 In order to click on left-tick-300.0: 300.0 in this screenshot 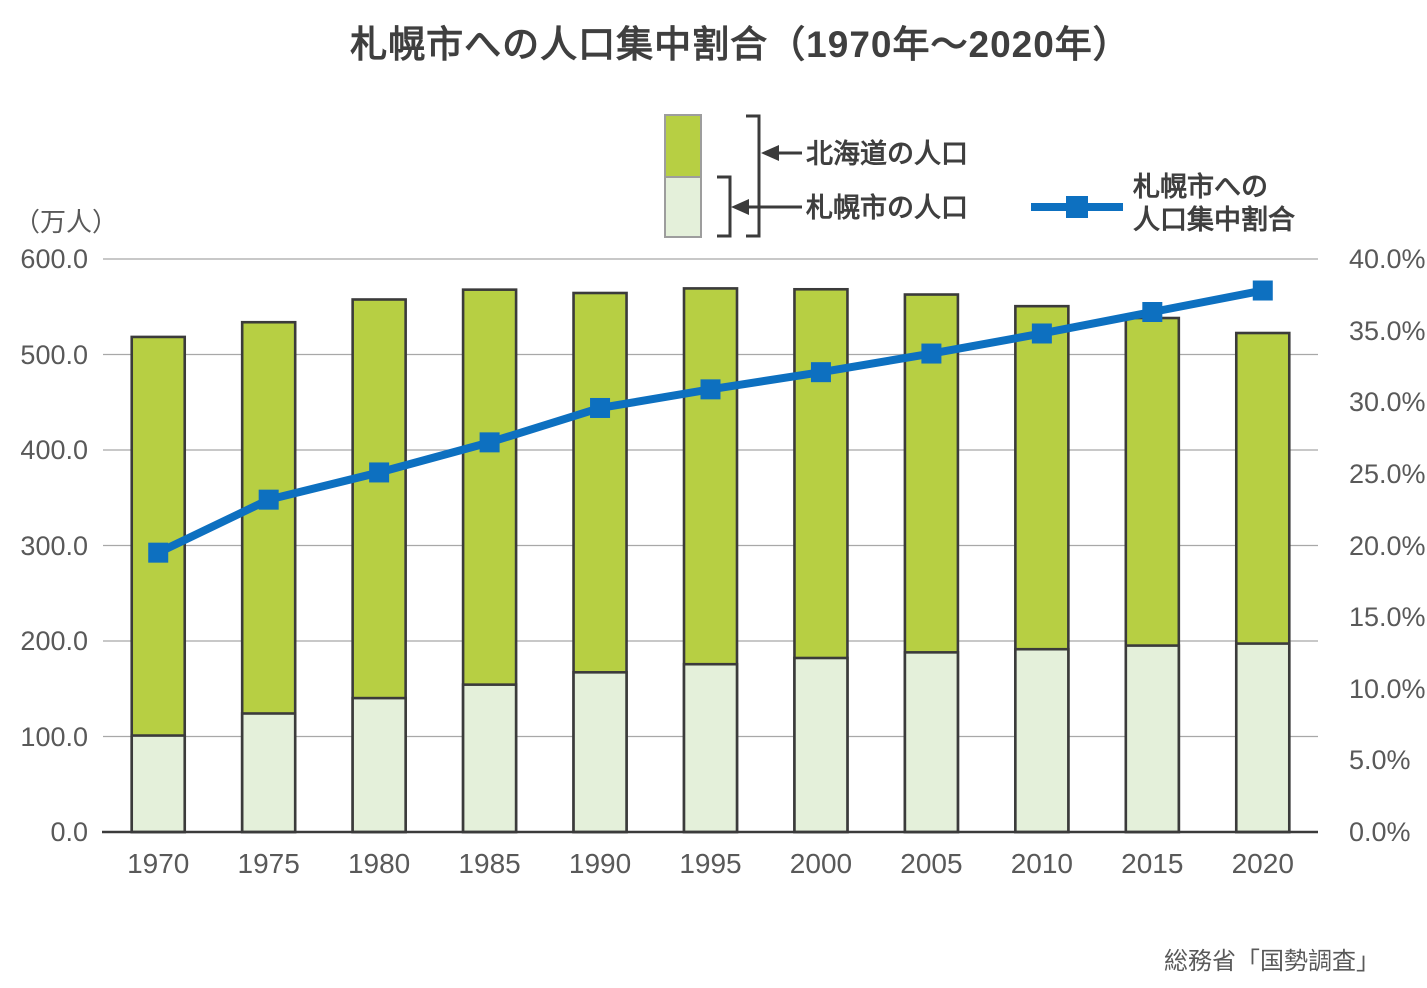, I will do `click(54, 545)`.